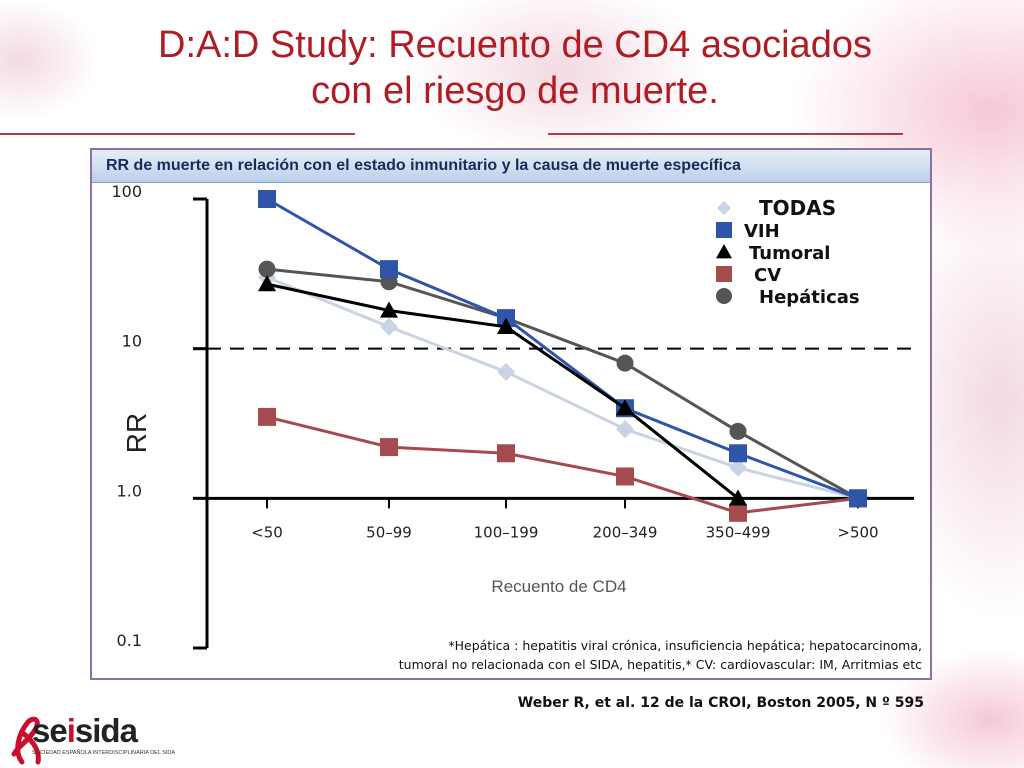 The width and height of the screenshot is (1024, 768). What do you see at coordinates (562, 465) in the screenshot?
I see `series-line-cv` at bounding box center [562, 465].